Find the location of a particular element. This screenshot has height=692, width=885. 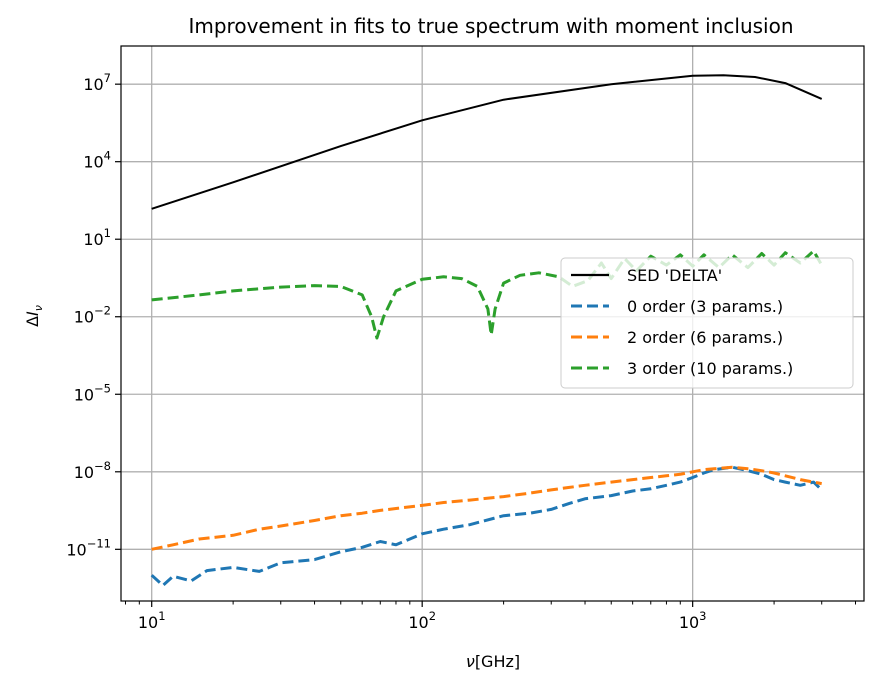

legend-label-1: 0 order (3 params.) is located at coordinates (705, 306).